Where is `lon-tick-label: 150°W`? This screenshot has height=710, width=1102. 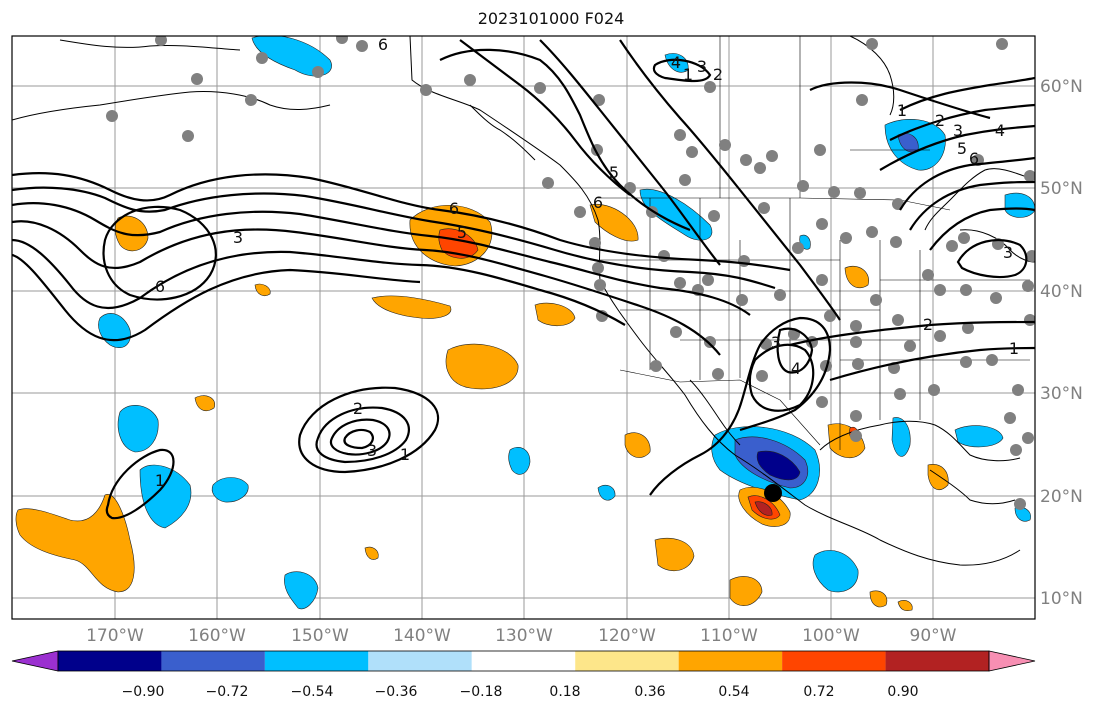
lon-tick-label: 150°W is located at coordinates (320, 636).